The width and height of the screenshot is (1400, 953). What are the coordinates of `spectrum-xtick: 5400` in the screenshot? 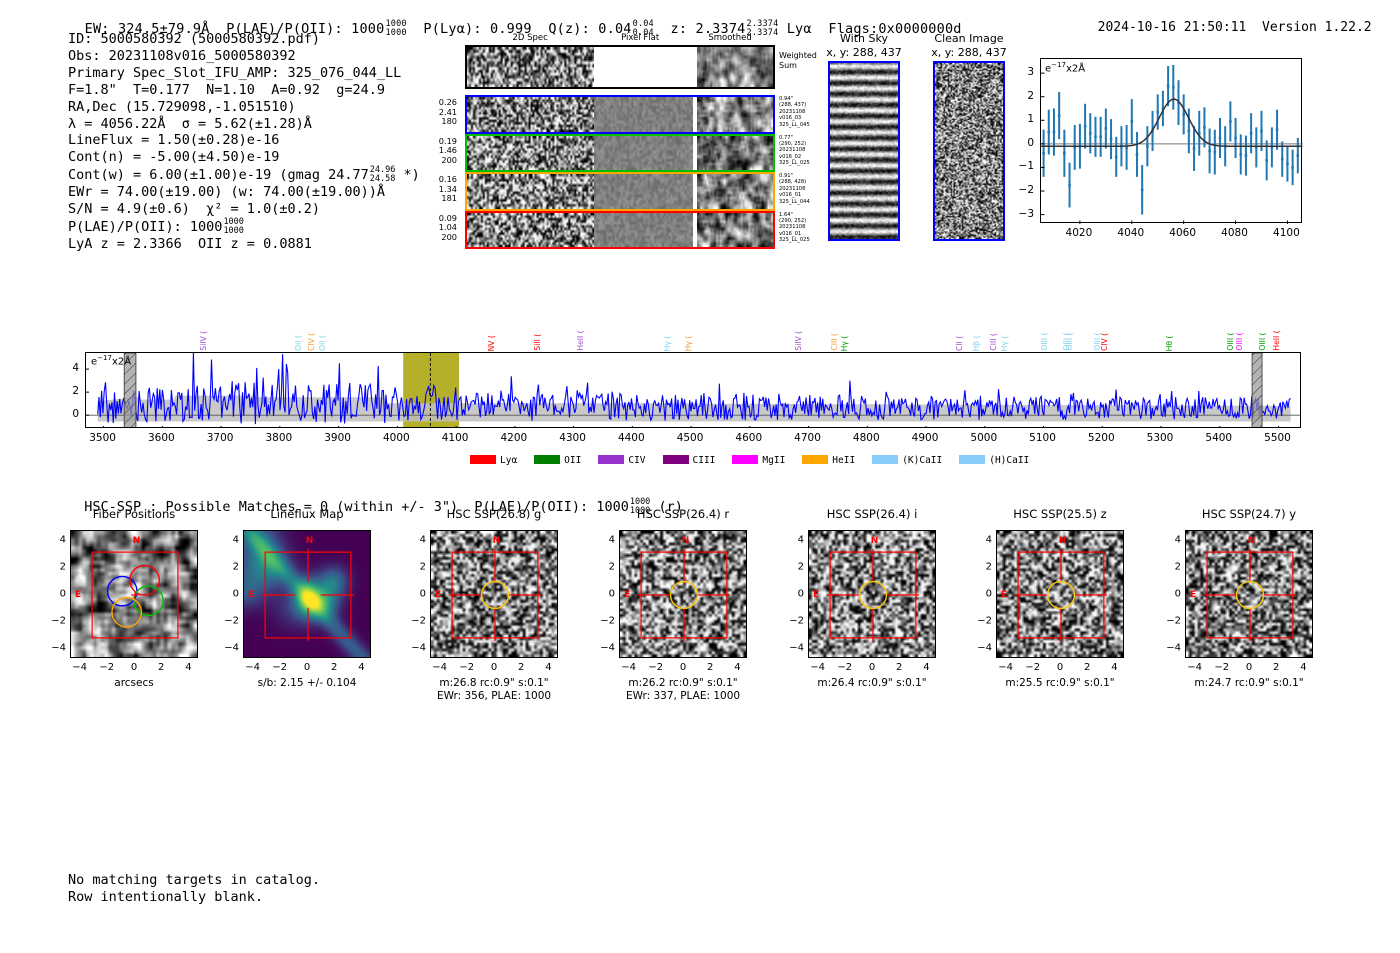 It's located at (1219, 438).